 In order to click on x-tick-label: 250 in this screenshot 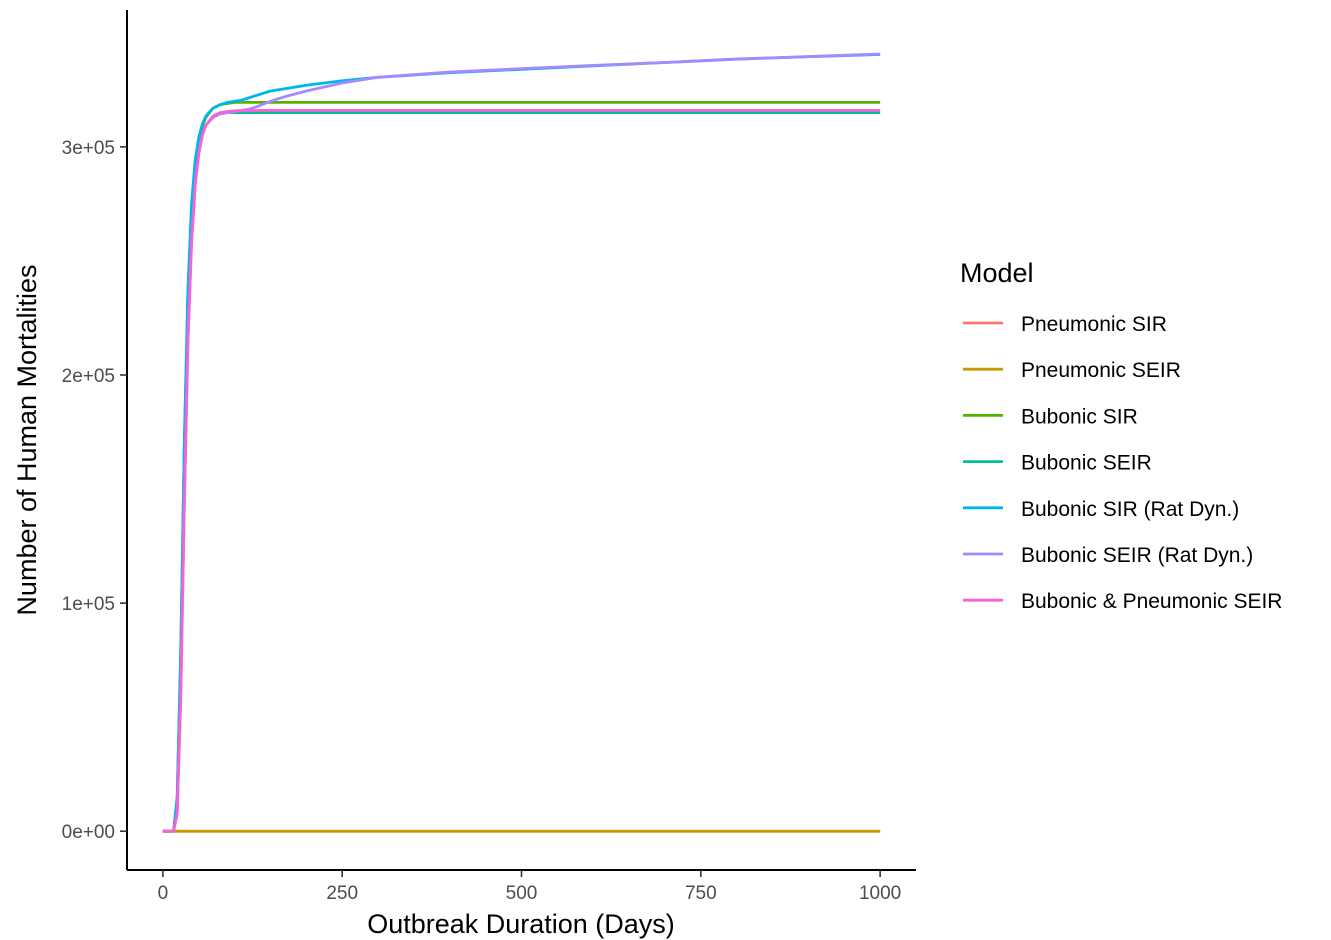, I will do `click(342, 893)`.